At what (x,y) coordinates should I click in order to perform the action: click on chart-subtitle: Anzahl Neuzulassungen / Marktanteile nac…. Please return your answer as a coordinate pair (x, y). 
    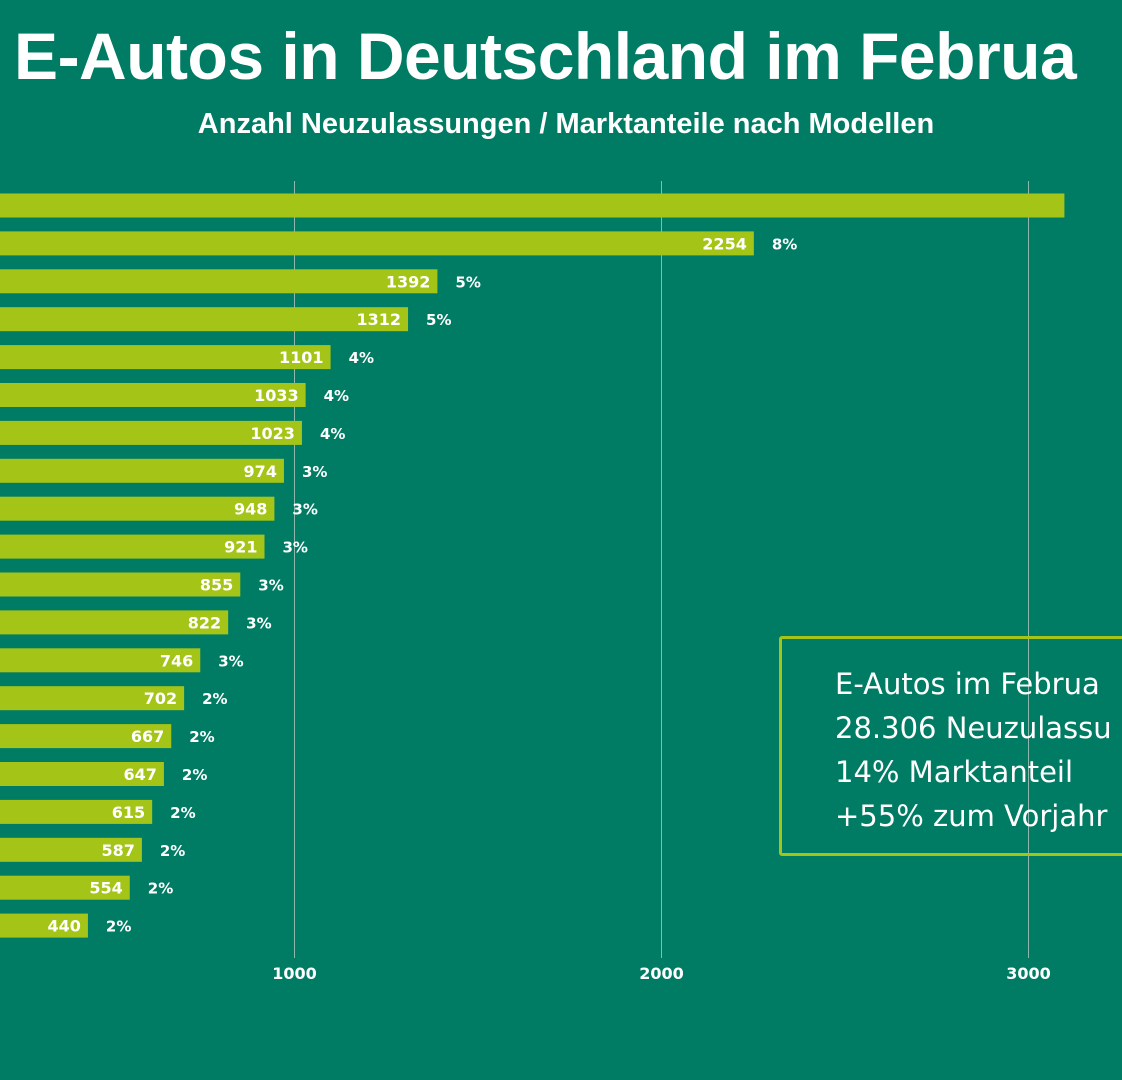
    Looking at the image, I should click on (566, 124).